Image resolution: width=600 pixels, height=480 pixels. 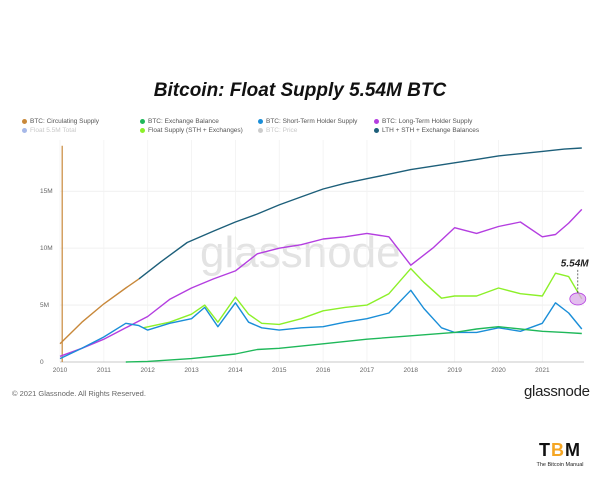 What do you see at coordinates (282, 130) in the screenshot?
I see `legend-label: BTC: Price` at bounding box center [282, 130].